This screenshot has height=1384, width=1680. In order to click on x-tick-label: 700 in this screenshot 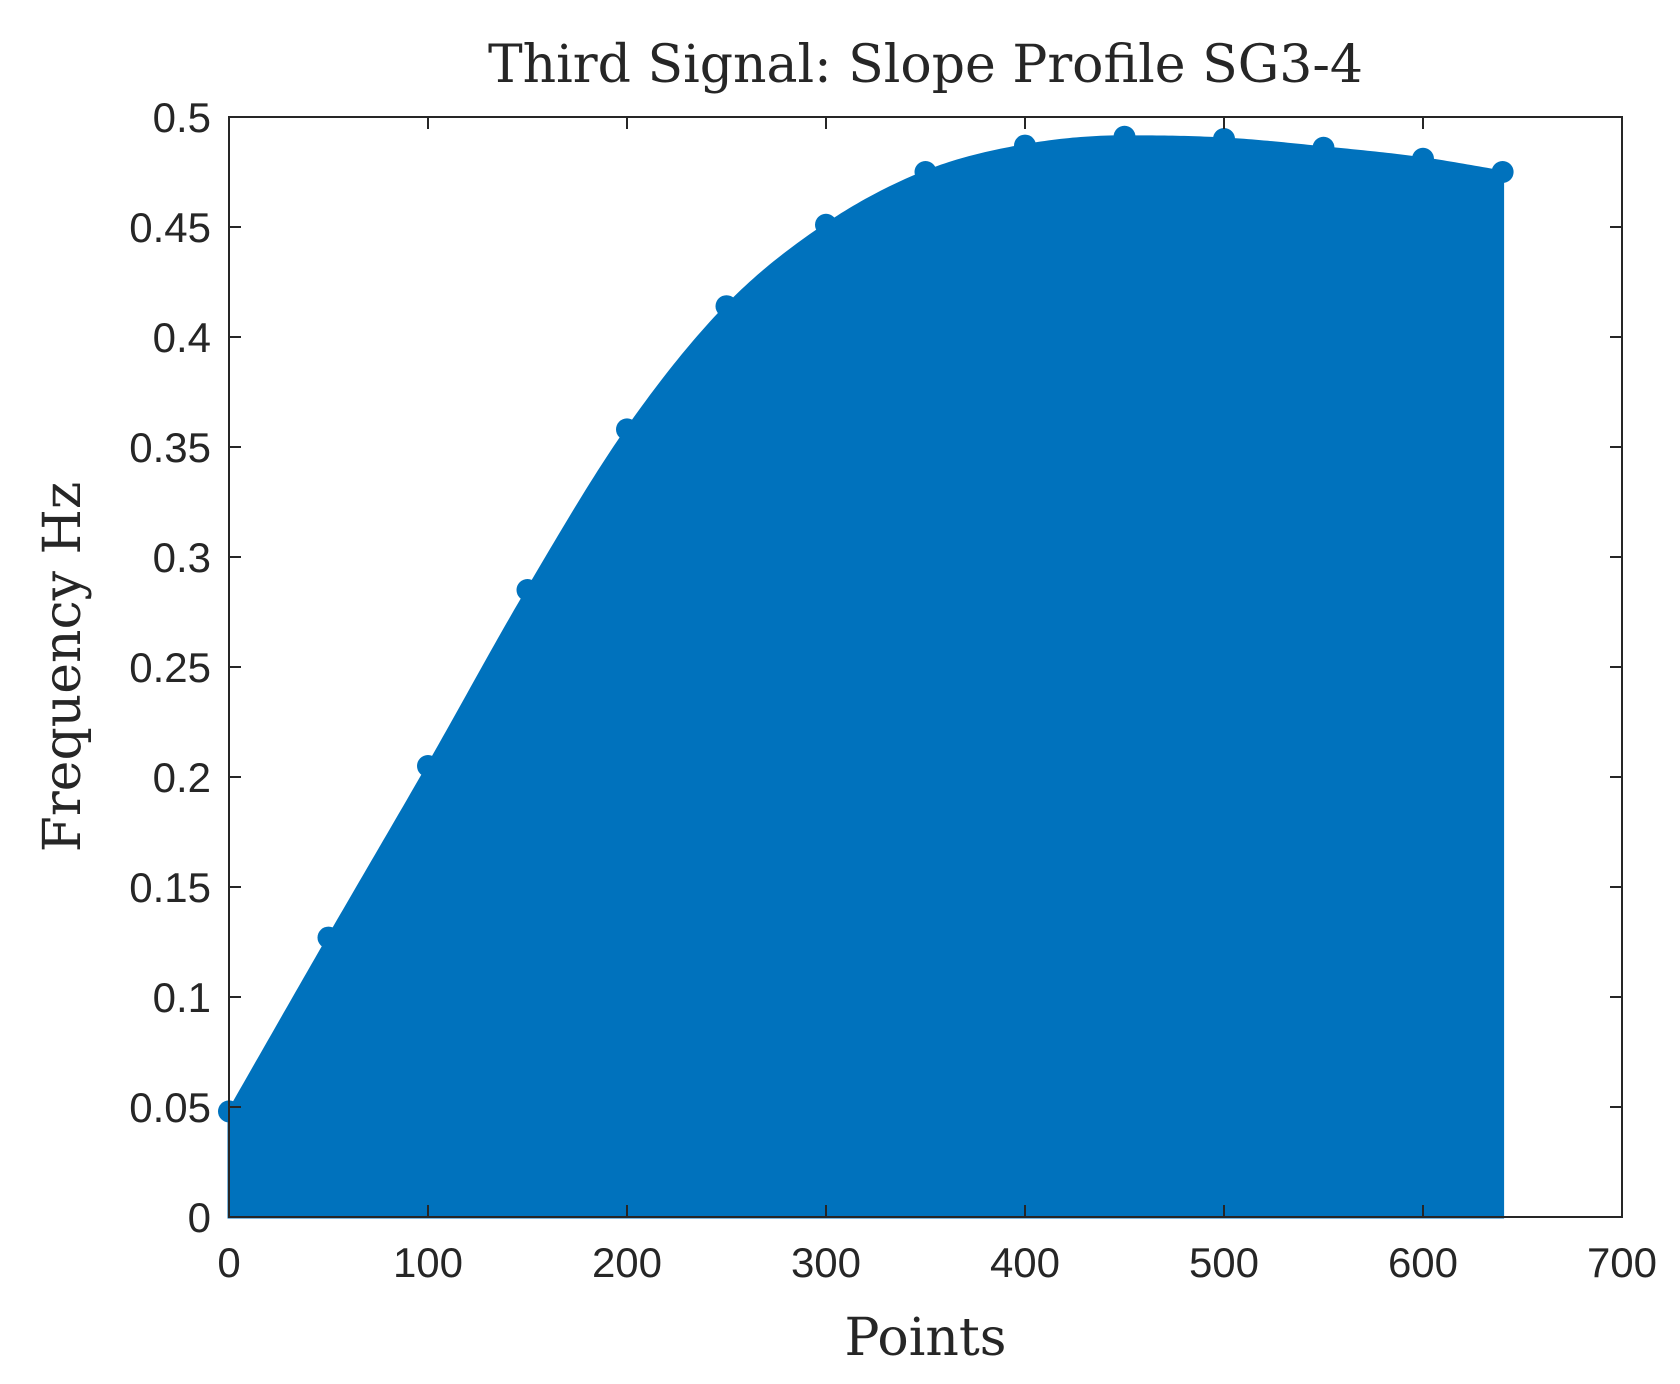, I will do `click(1622, 1262)`.